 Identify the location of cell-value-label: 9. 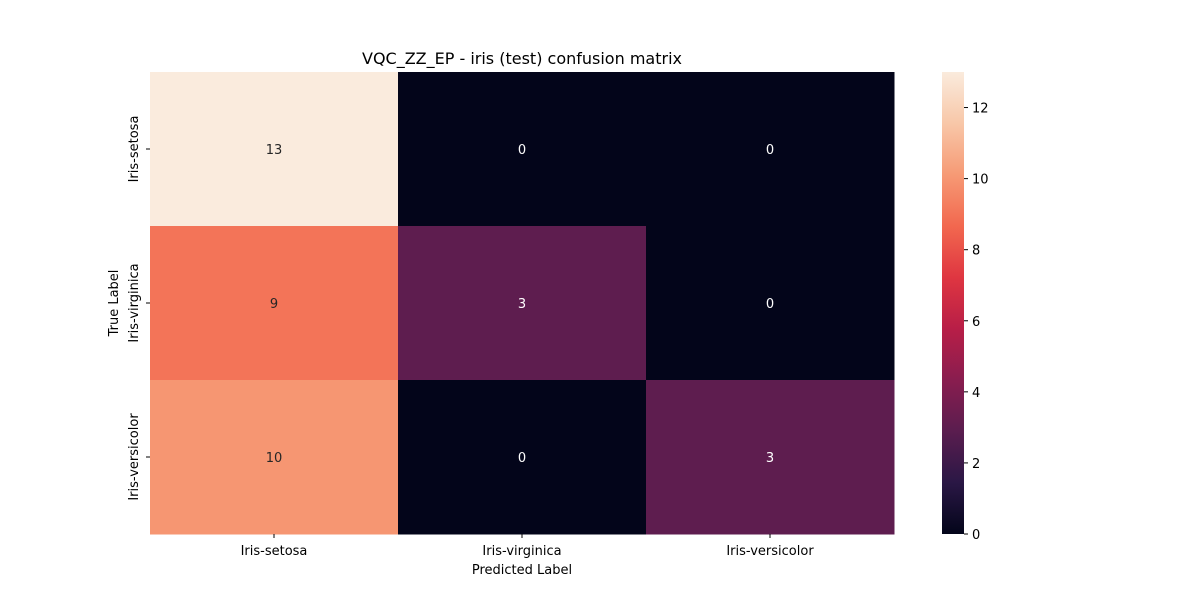
(274, 304).